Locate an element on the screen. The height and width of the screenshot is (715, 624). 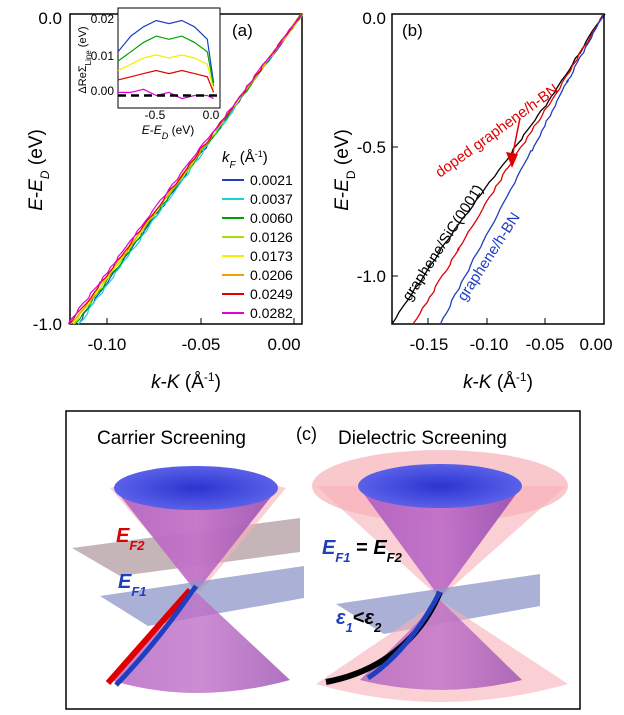
inset-xtick-label: -0.5 is located at coordinates (155, 115).